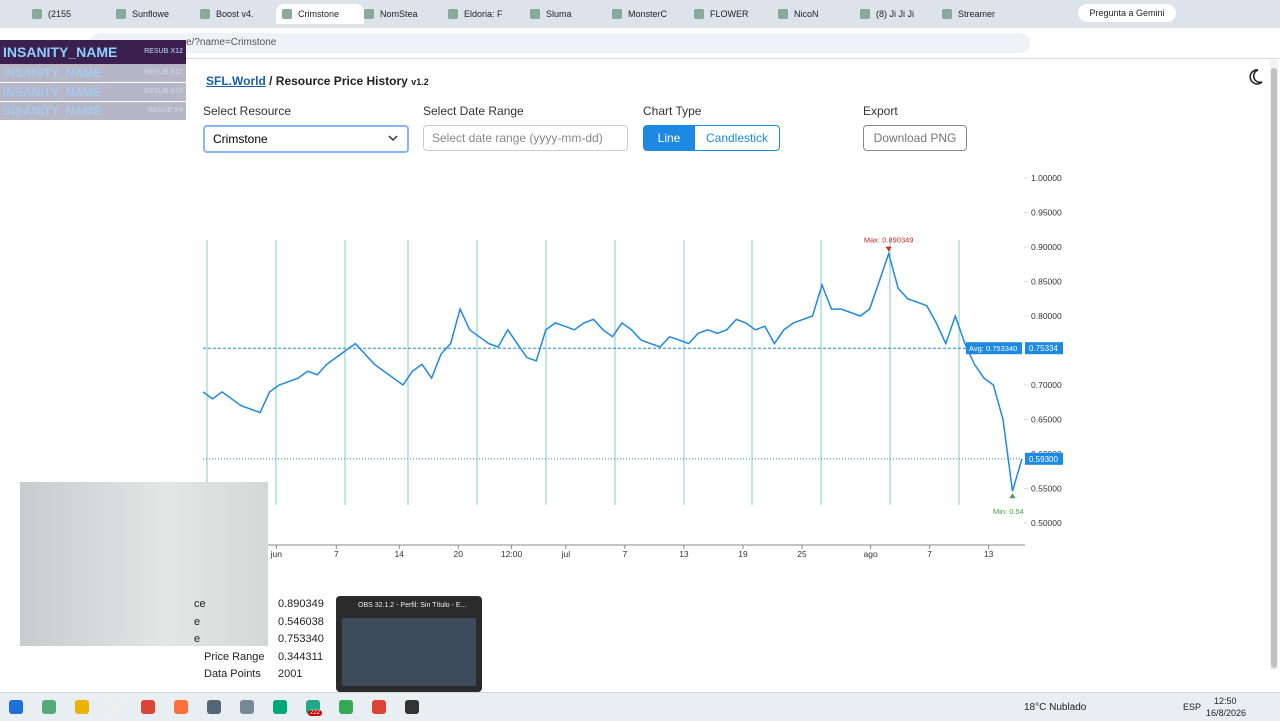 The height and width of the screenshot is (721, 1280). I want to click on min-marker, so click(1012, 496).